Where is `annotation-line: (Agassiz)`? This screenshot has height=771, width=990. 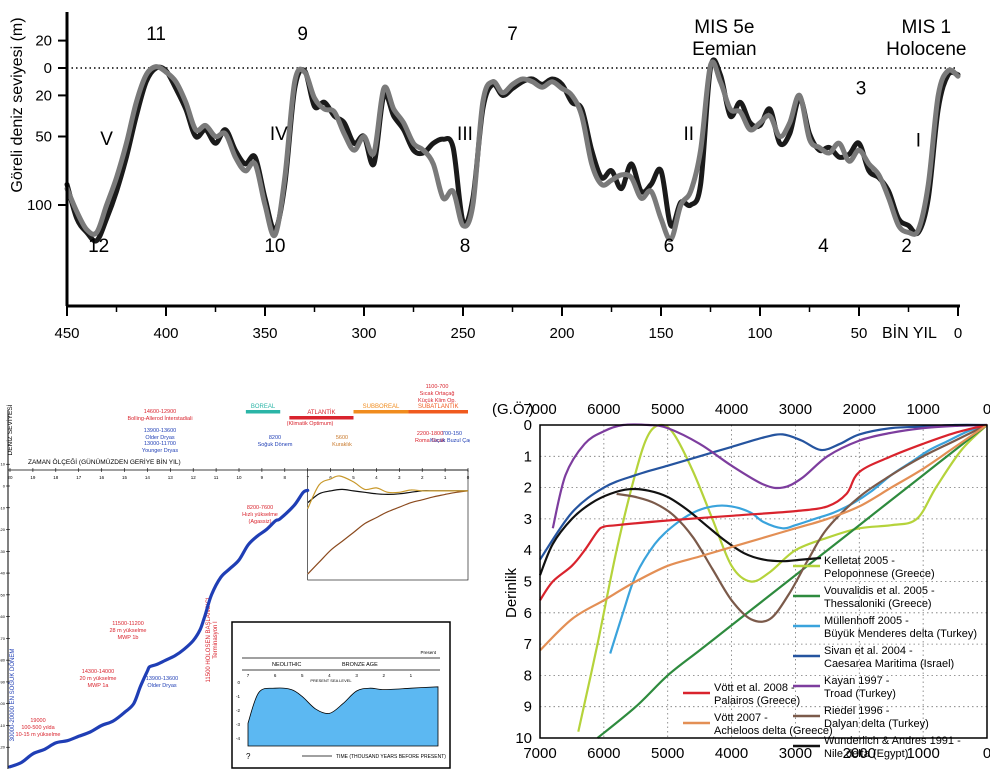
annotation-line: (Agassiz) is located at coordinates (260, 522).